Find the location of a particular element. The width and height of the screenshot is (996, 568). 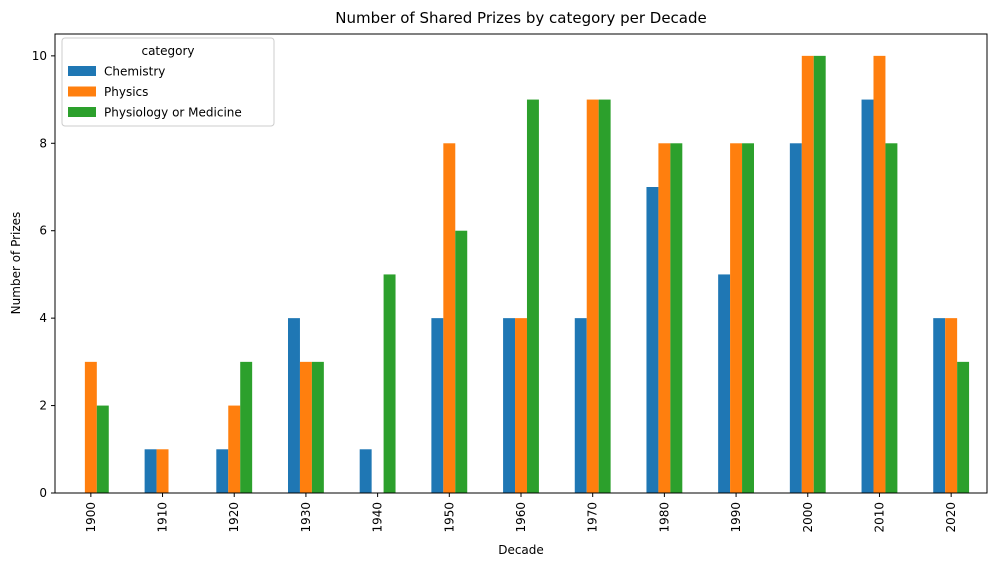

bar-physiology-or-medicine-1960 is located at coordinates (532, 296).